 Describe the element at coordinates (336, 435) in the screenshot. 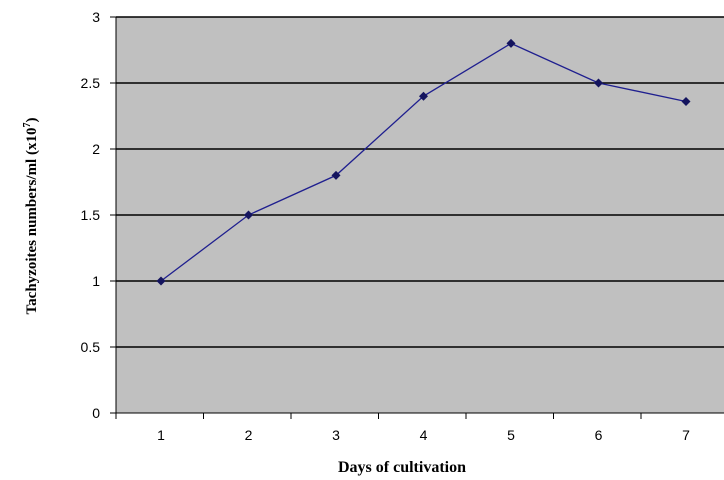

I see `x-tick-label: 3` at that location.